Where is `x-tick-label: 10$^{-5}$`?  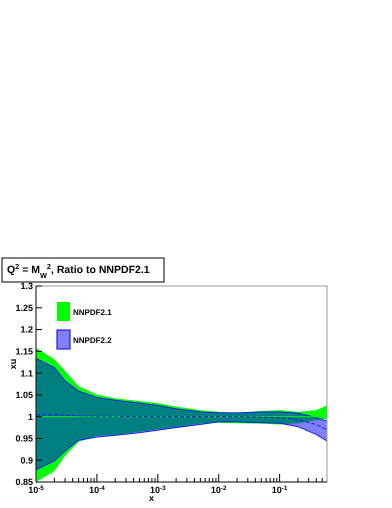
x-tick-label: 10$^{-5}$ is located at coordinates (36, 489).